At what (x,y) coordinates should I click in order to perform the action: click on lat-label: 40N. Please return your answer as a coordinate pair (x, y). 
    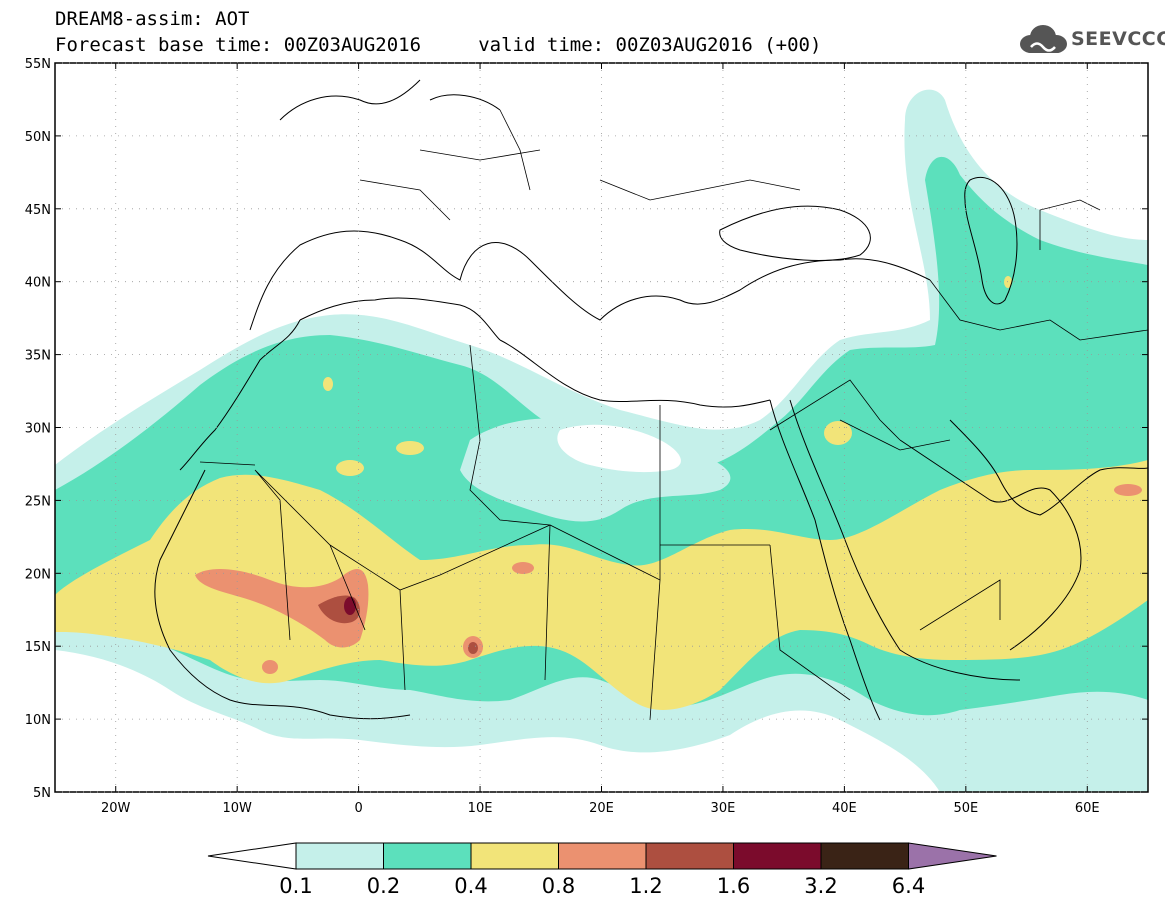
    Looking at the image, I should click on (38, 283).